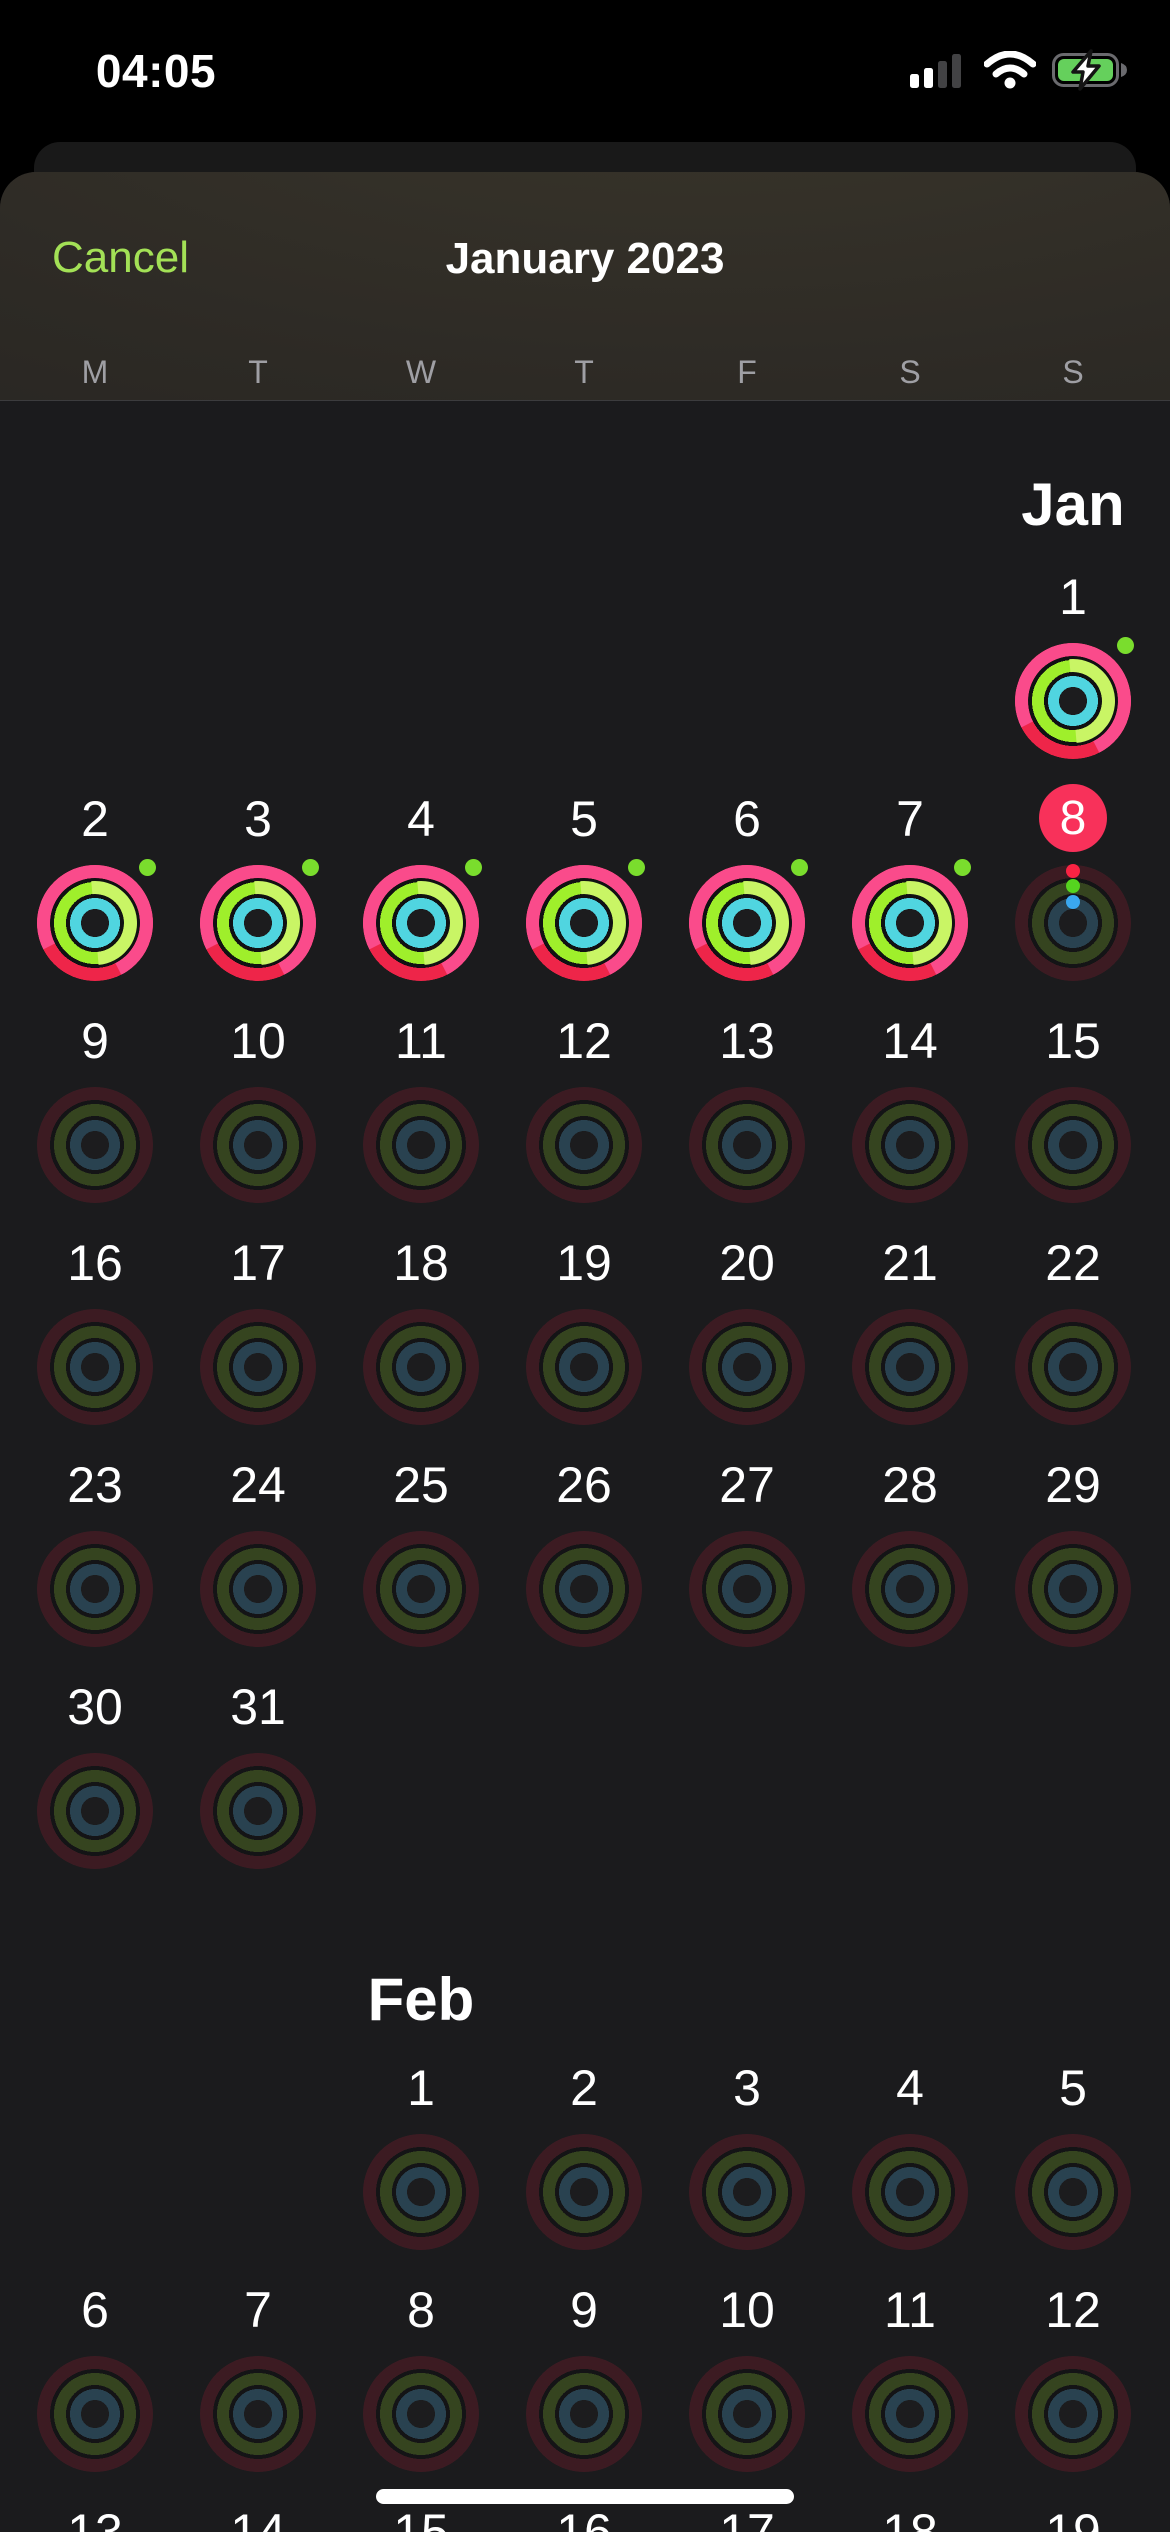 This screenshot has width=1170, height=2532. Describe the element at coordinates (910, 2377) in the screenshot. I see `day-cell-feb-11: 11` at that location.